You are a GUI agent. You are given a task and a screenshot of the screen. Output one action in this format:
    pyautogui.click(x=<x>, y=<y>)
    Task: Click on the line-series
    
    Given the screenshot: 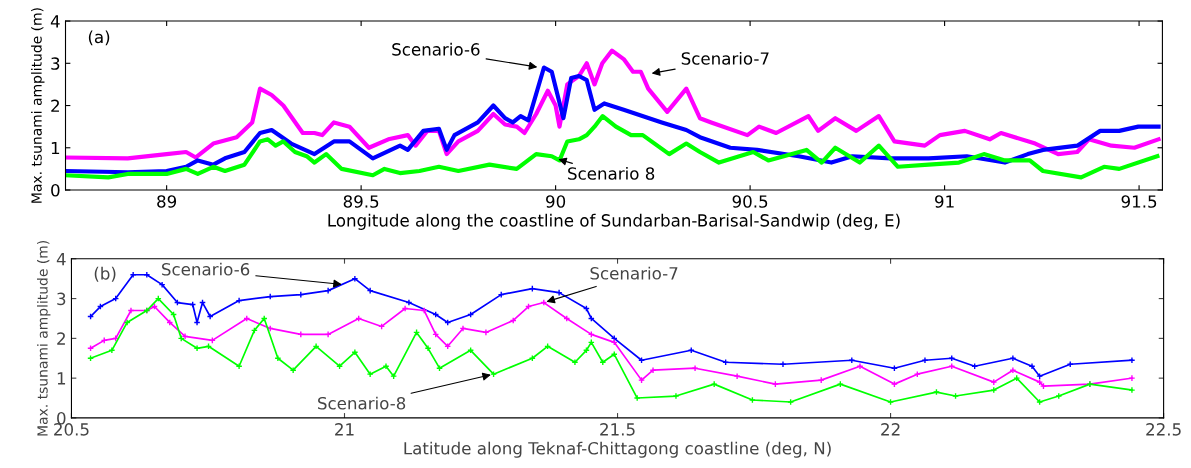 What is the action you would take?
    pyautogui.click(x=612, y=147)
    